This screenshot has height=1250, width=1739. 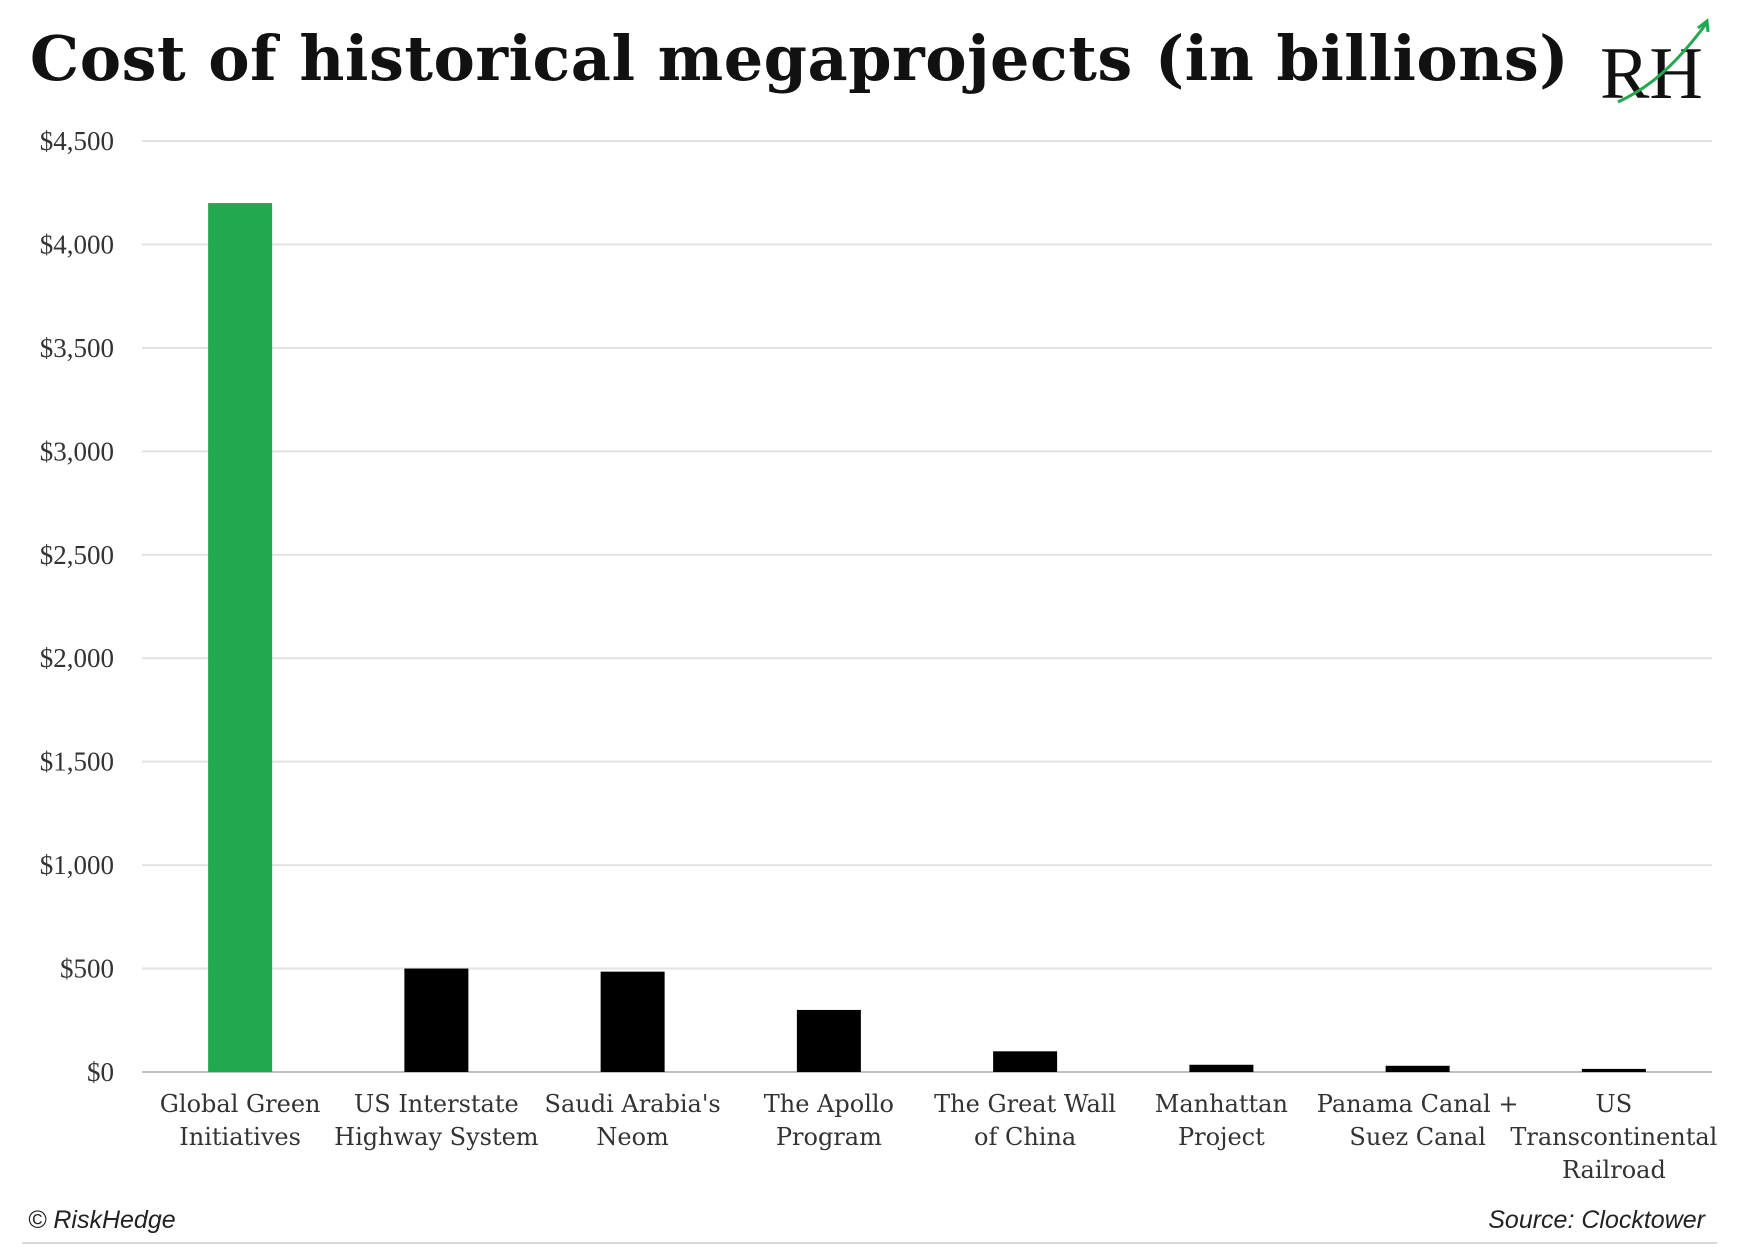 What do you see at coordinates (100, 1072) in the screenshot?
I see `y-tick-label: $0` at bounding box center [100, 1072].